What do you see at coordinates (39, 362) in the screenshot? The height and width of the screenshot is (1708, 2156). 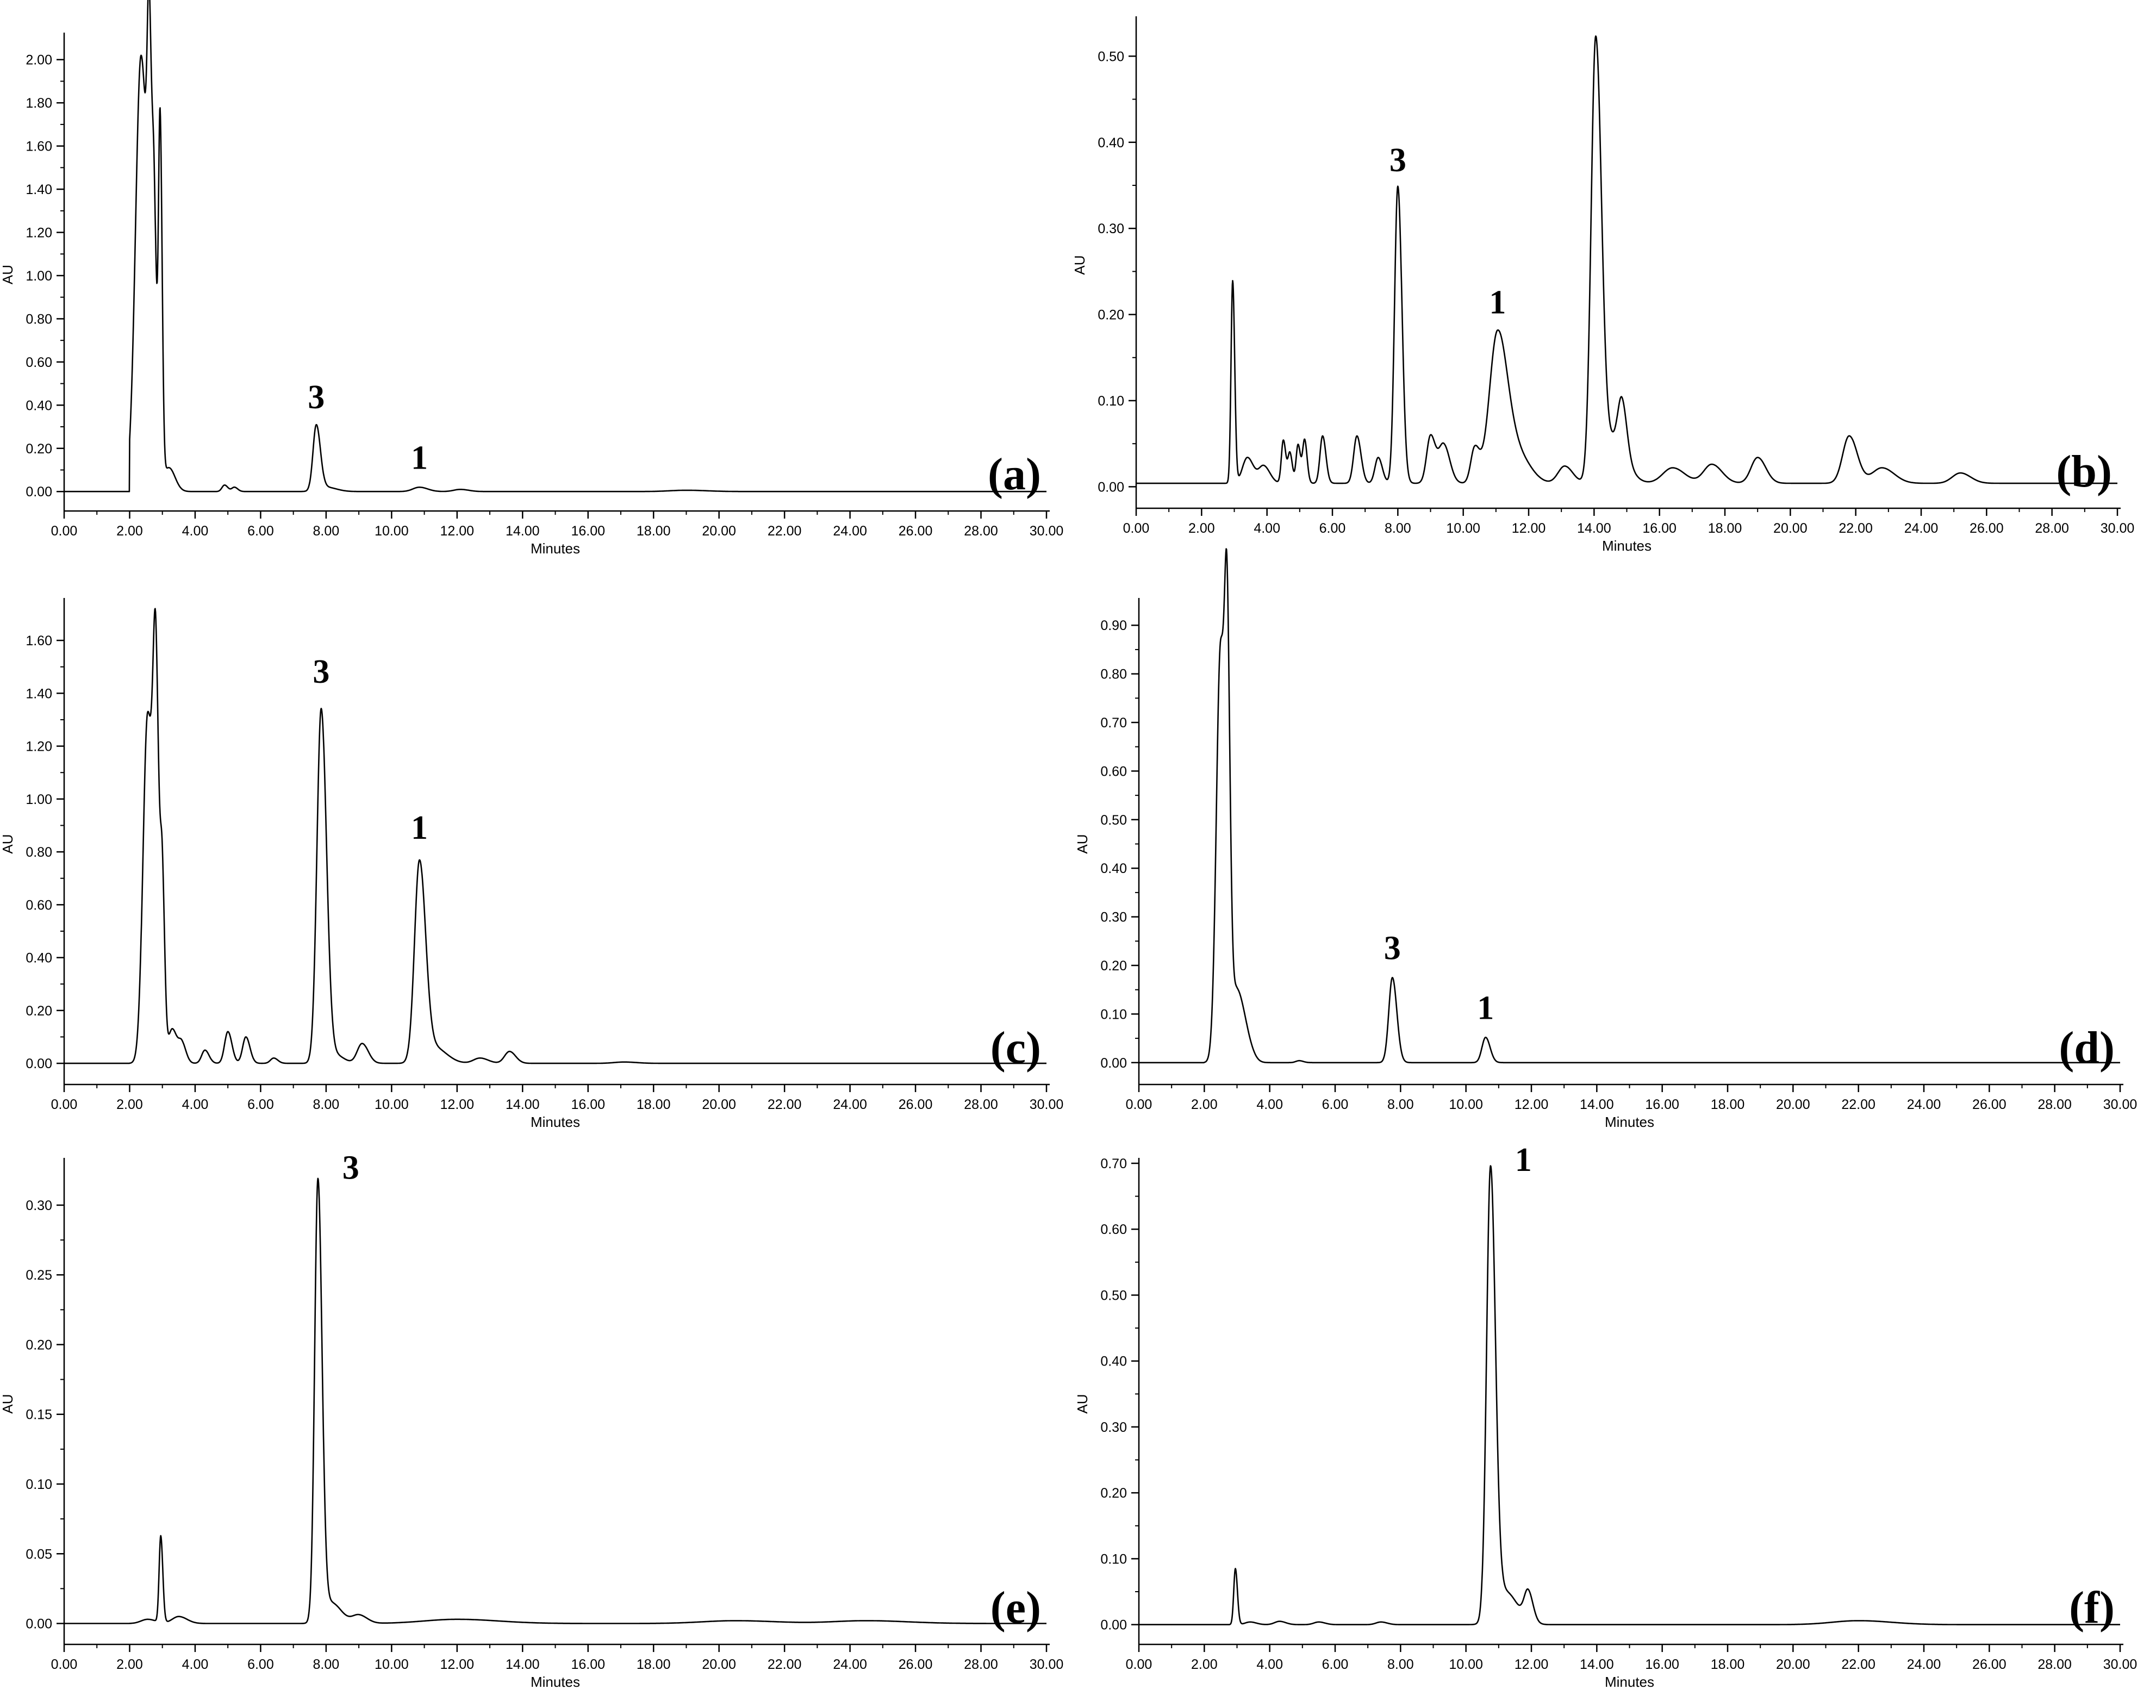 I see `y-tick-label: 0.60` at bounding box center [39, 362].